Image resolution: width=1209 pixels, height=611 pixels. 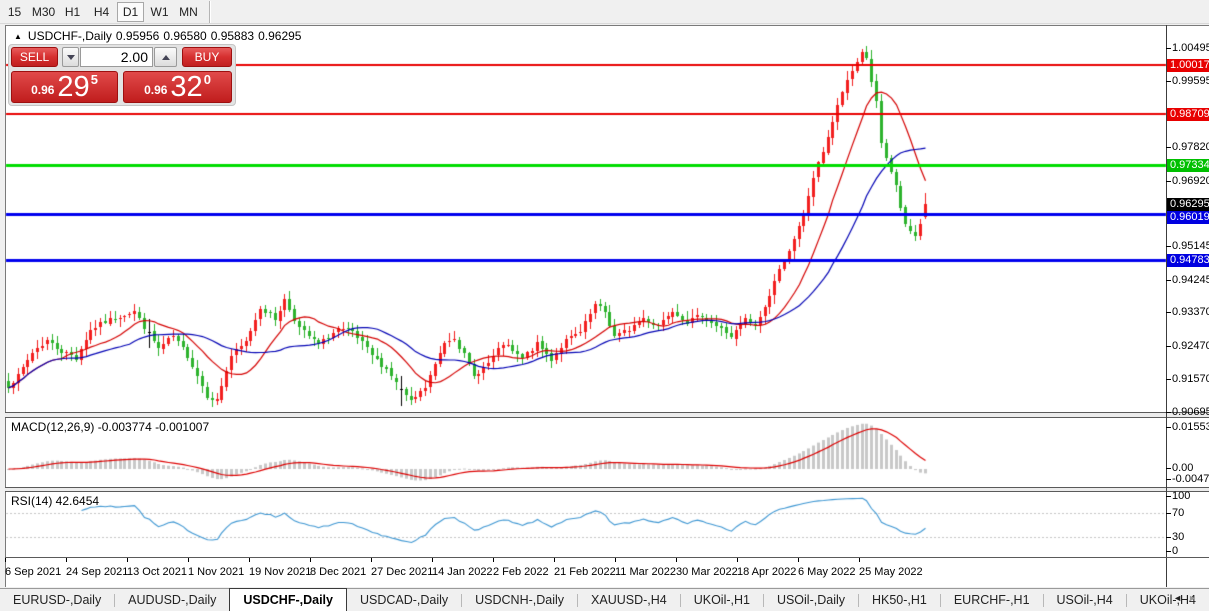 I want to click on indicator-axis-label: 0.00, so click(x=1183, y=468).